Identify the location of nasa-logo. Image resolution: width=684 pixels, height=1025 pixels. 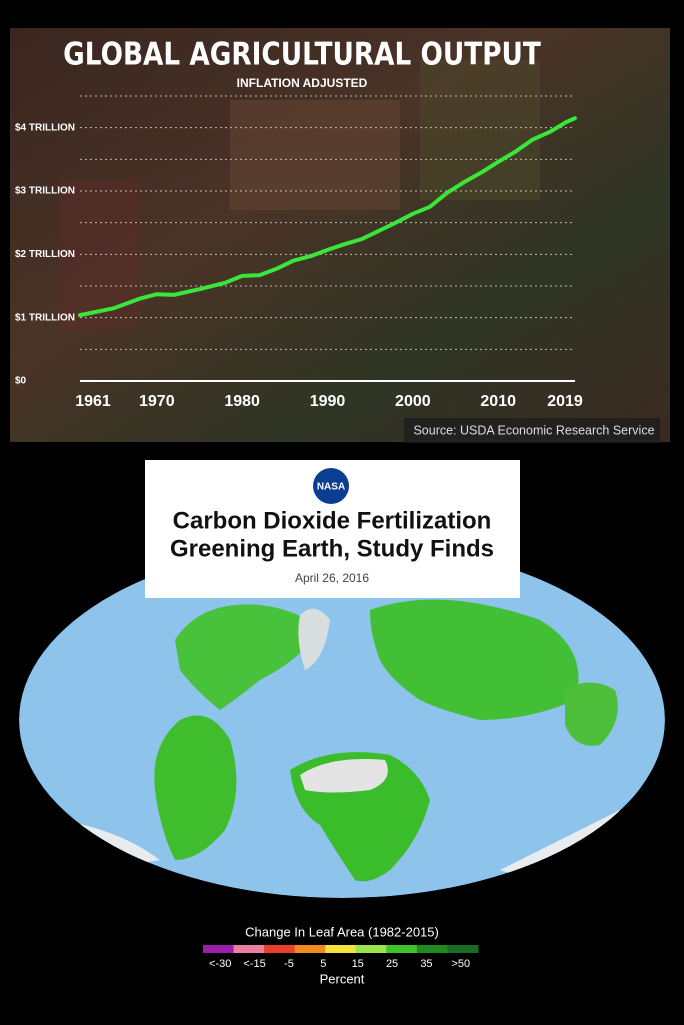
(331, 486).